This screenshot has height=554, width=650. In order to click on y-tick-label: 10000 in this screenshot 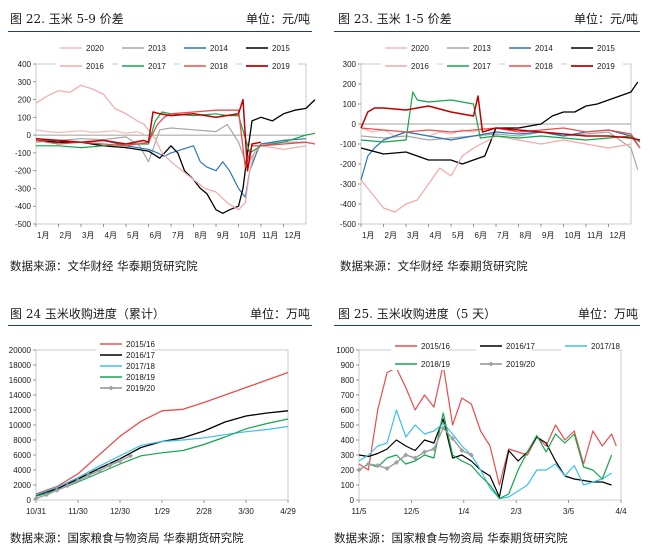, I will do `click(20, 425)`.